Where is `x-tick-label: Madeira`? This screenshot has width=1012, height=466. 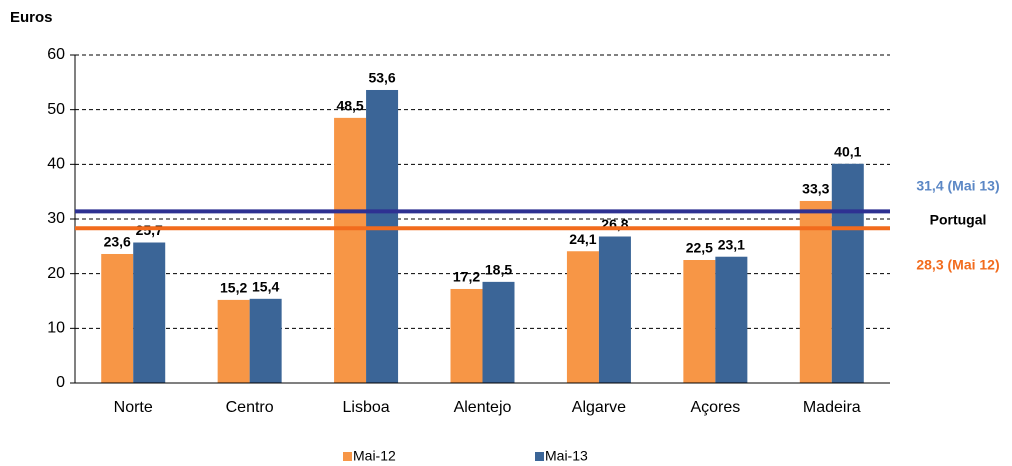
x-tick-label: Madeira is located at coordinates (832, 407).